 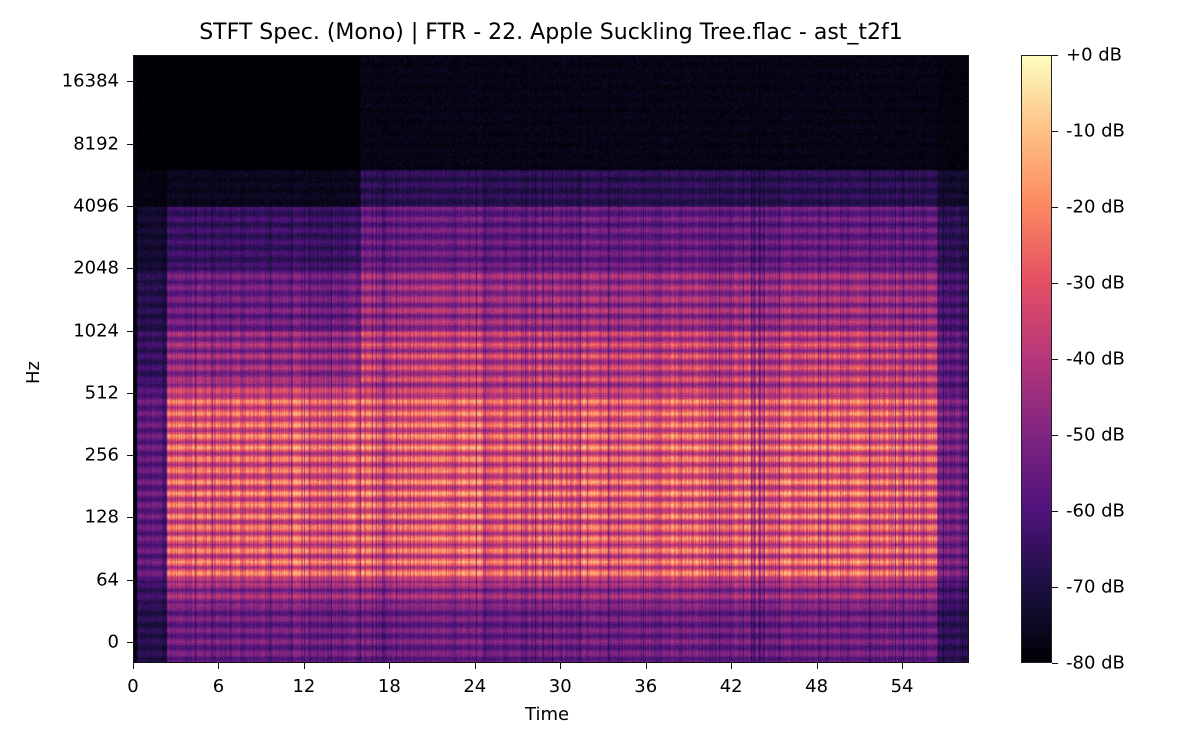 I want to click on y-tick-label: 256, so click(x=101, y=455).